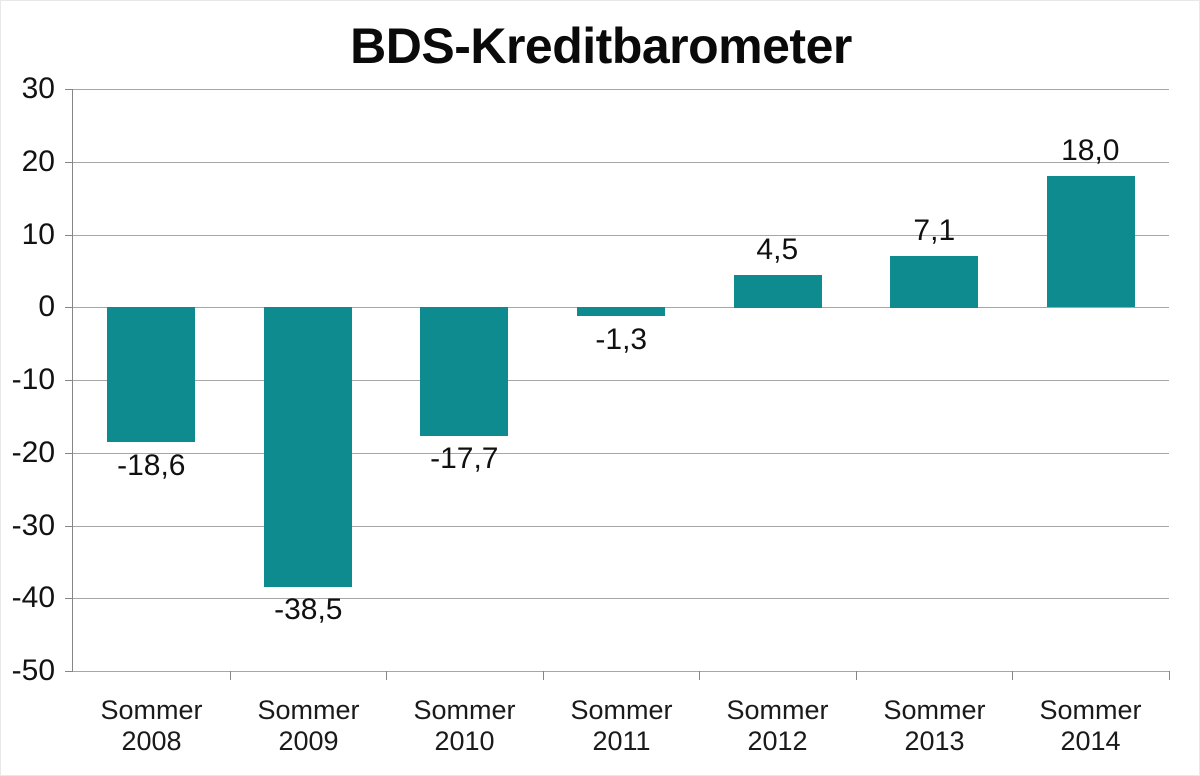  I want to click on y-tick-label: 10, so click(38, 234).